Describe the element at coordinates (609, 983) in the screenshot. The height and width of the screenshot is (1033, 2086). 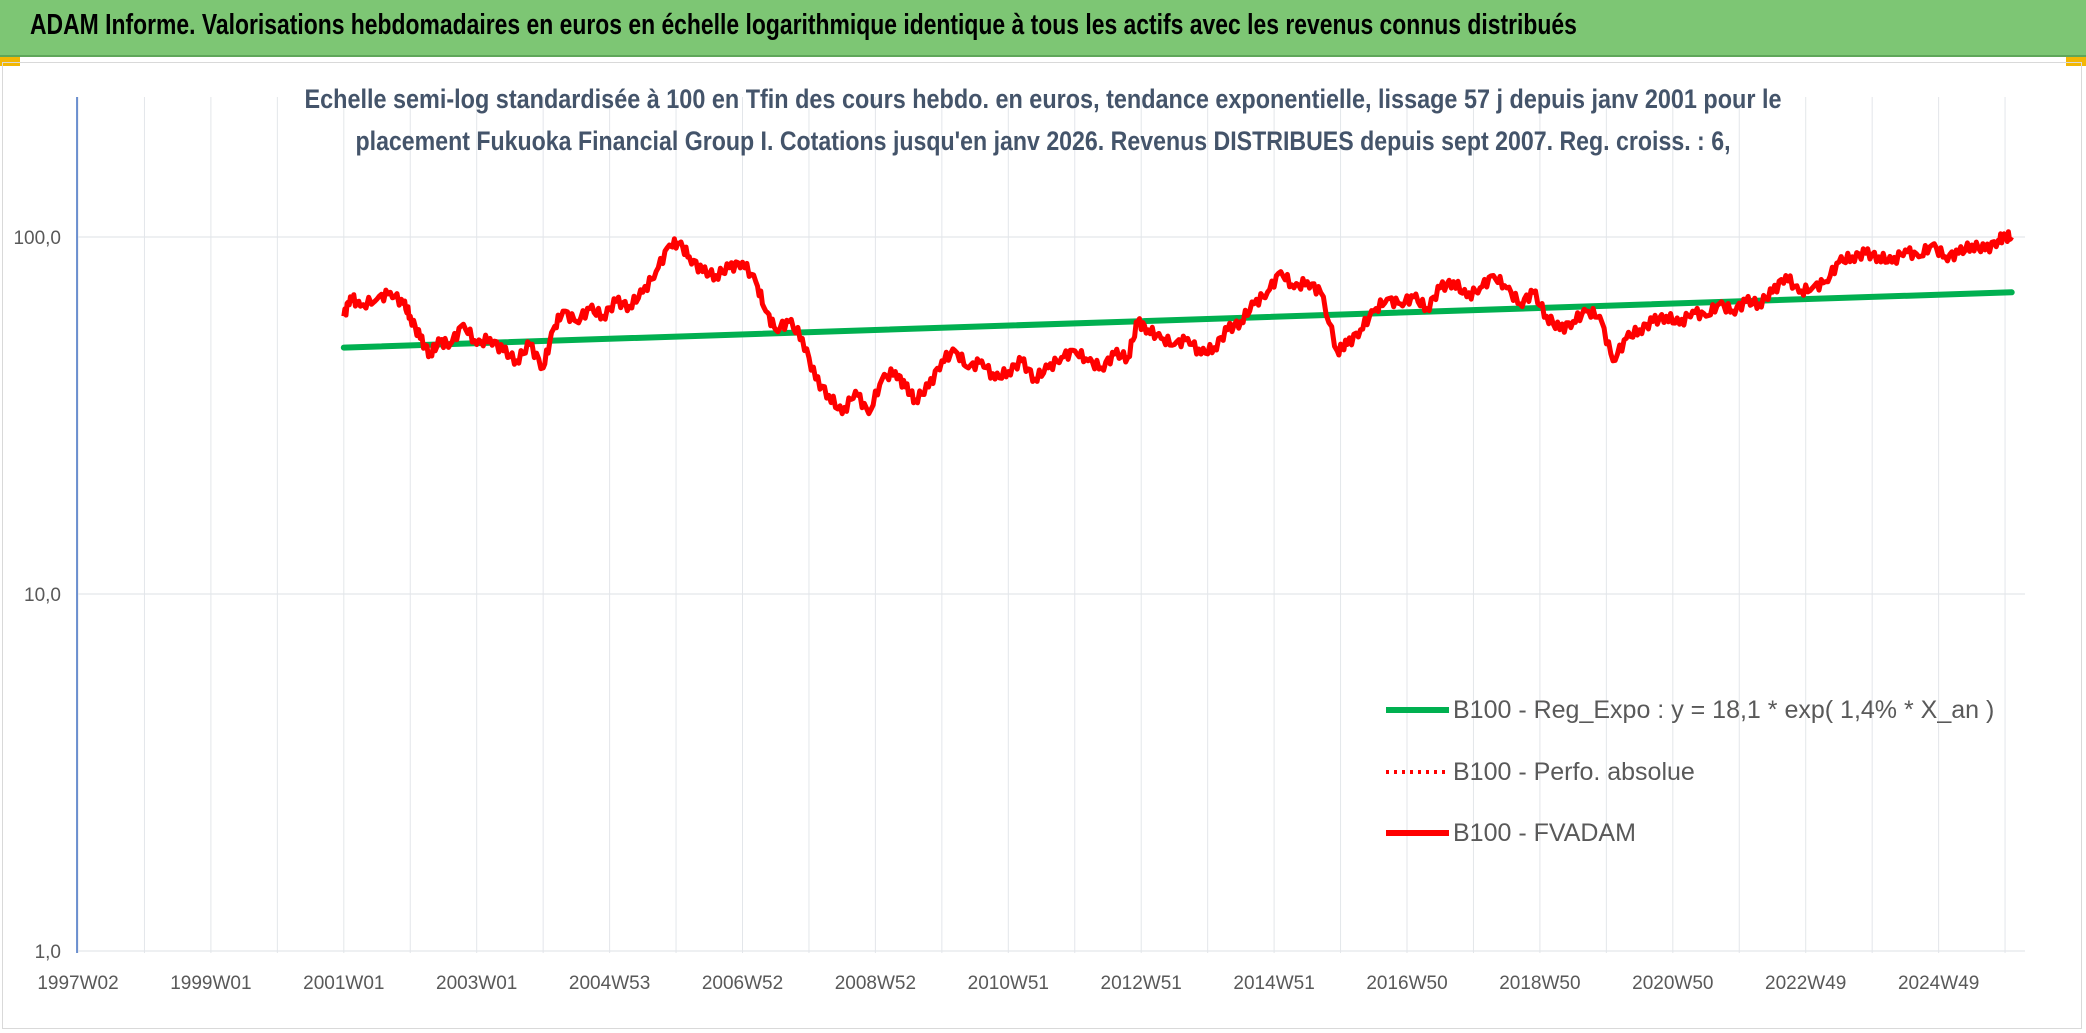
I see `x-tick-label: 2004W53` at that location.